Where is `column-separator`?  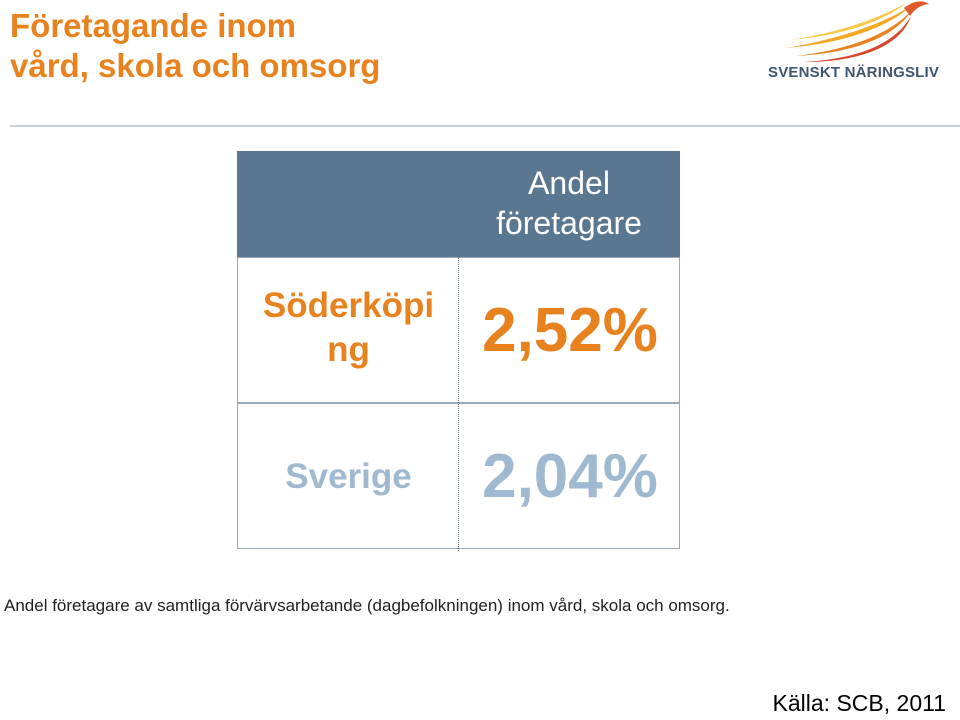
column-separator is located at coordinates (458, 404).